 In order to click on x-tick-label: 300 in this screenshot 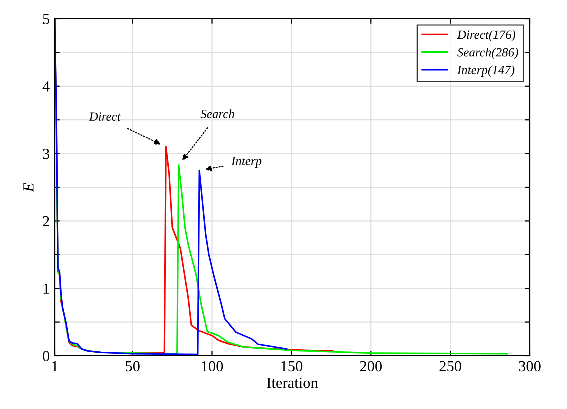, I will do `click(530, 366)`.